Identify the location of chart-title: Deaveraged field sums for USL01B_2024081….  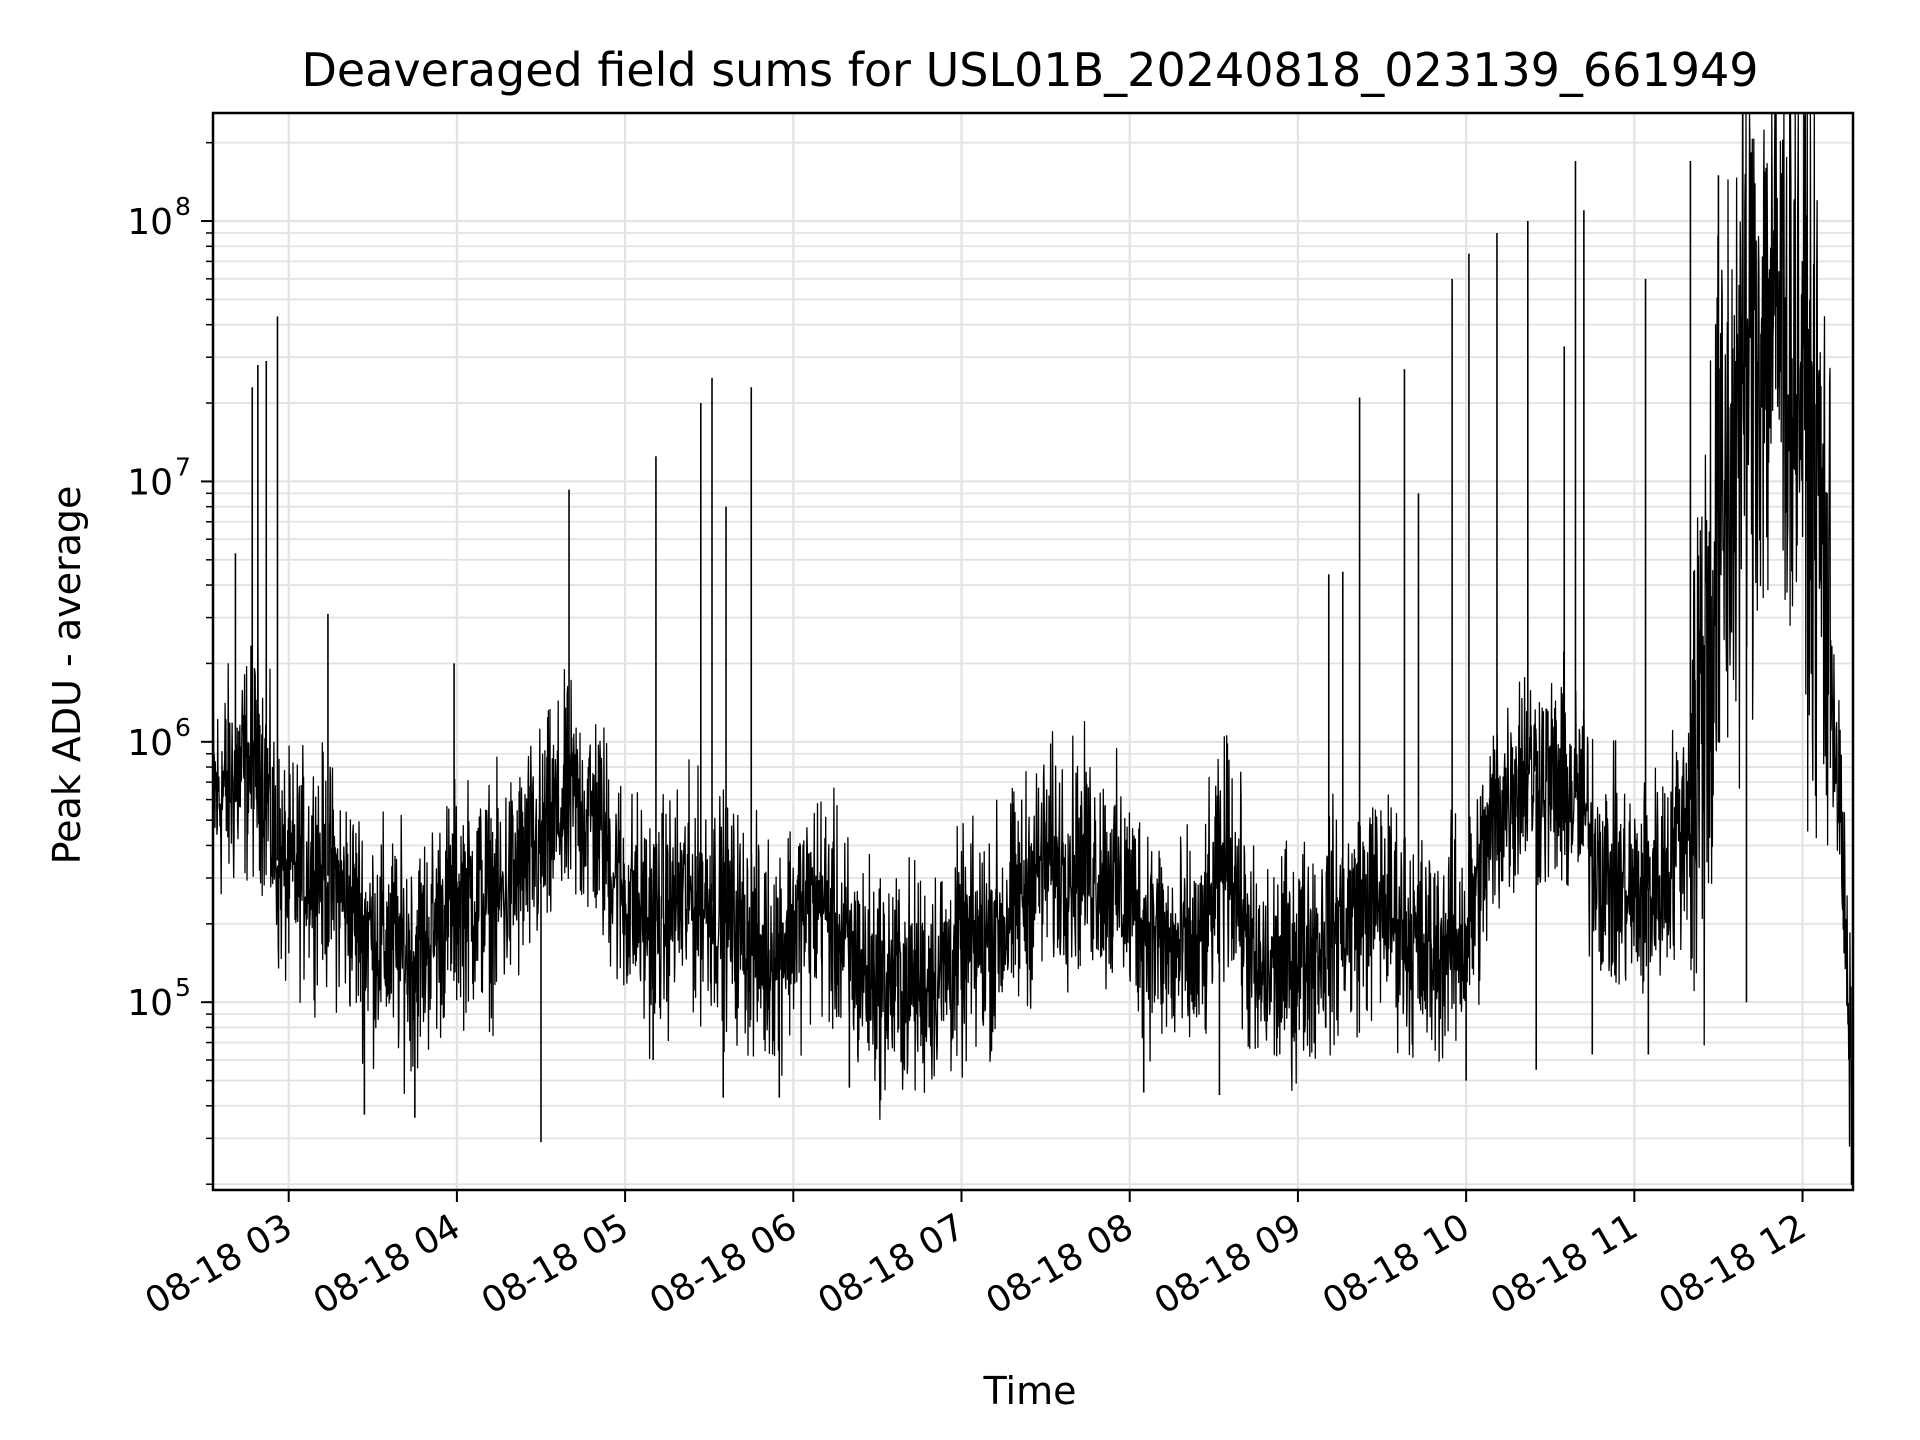
(1029, 70).